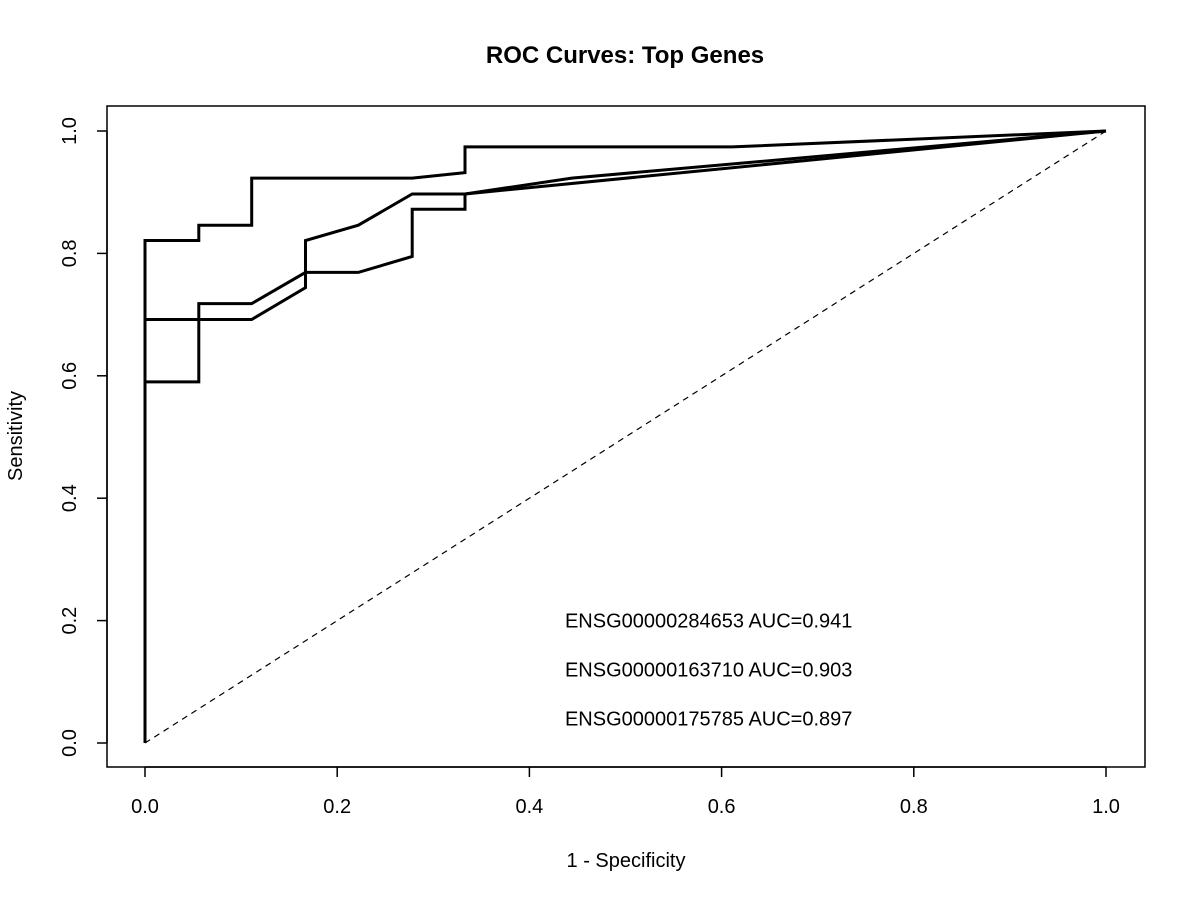 The height and width of the screenshot is (900, 1200). Describe the element at coordinates (83, 437) in the screenshot. I see `y-axis: 0.0 0.2 0.4 0.6 0.8 1.0` at that location.